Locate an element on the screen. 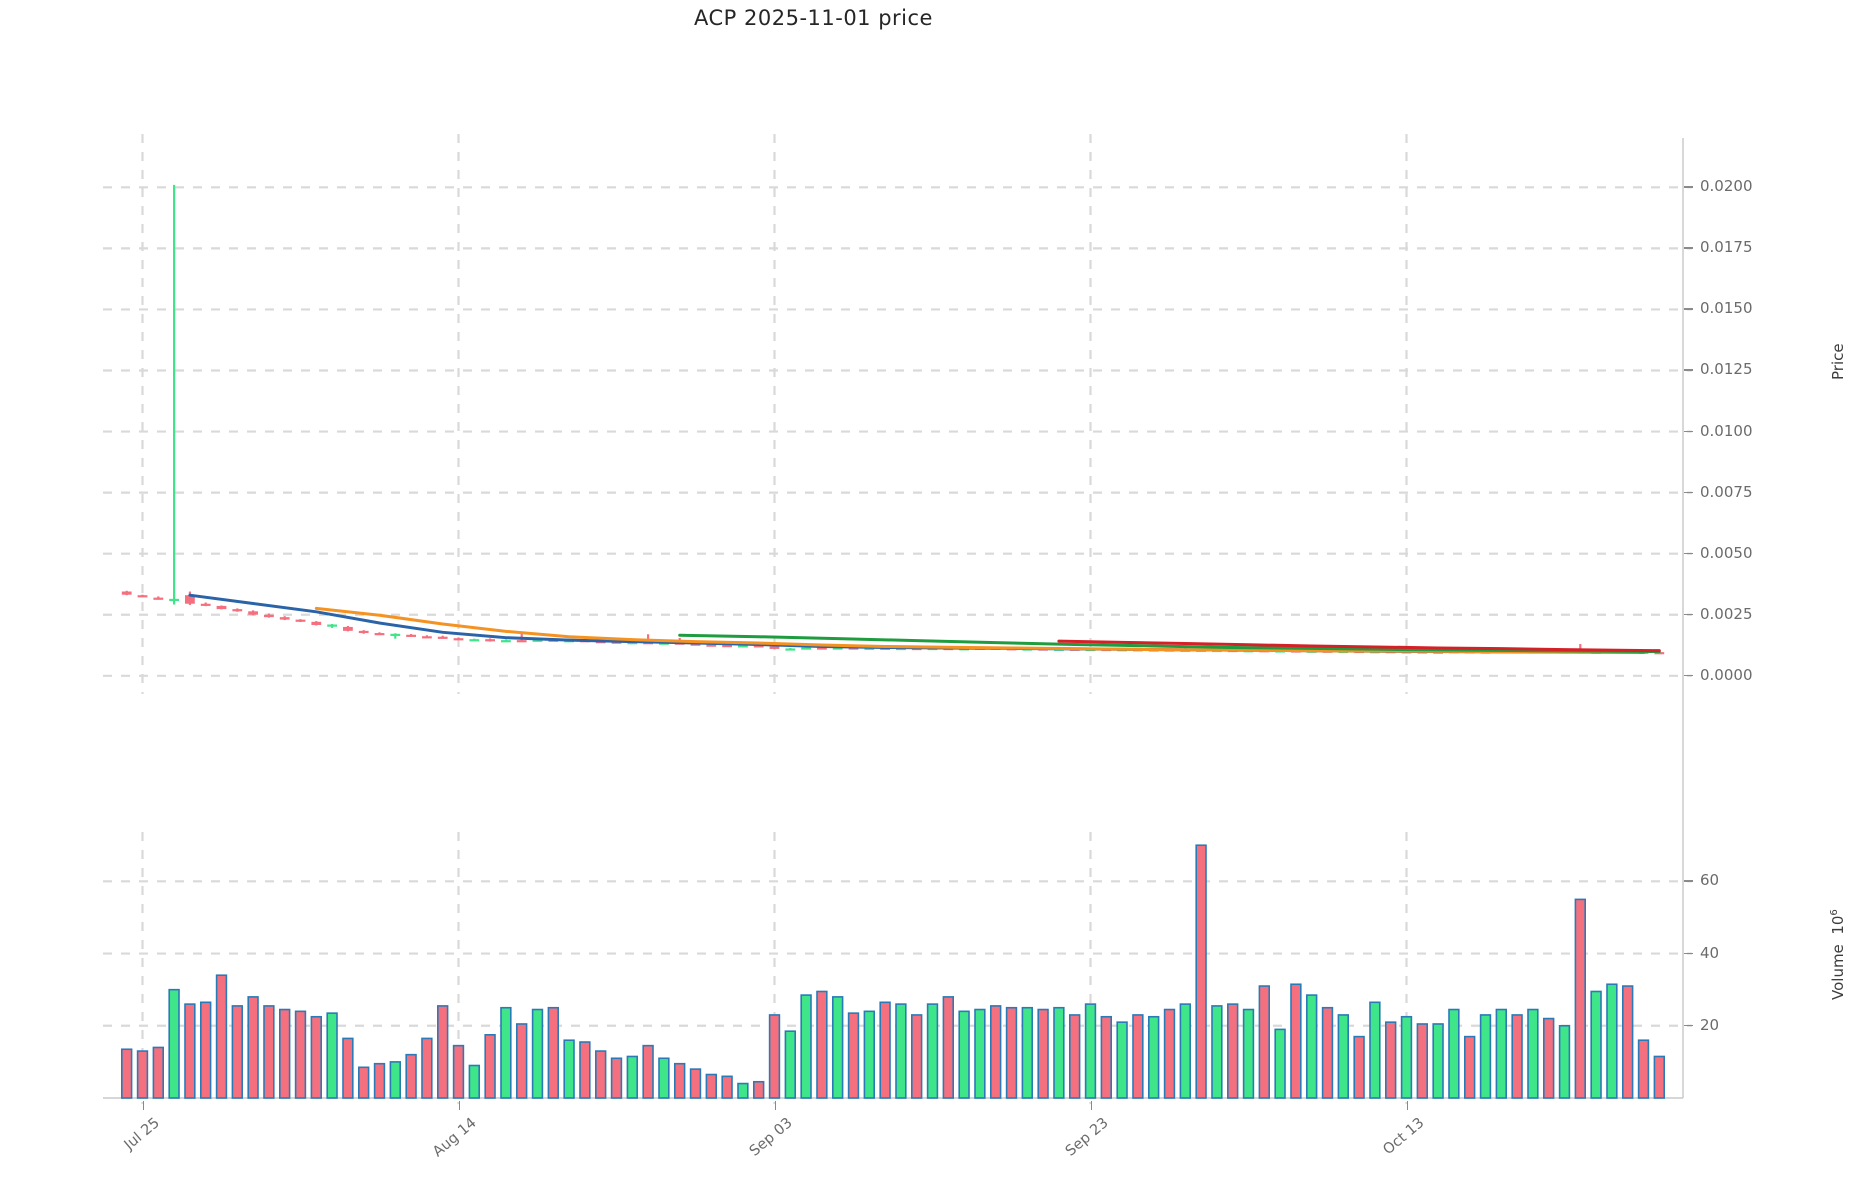 The width and height of the screenshot is (1873, 1202). price-axis-tick-label: 0.0175 is located at coordinates (1726, 247).